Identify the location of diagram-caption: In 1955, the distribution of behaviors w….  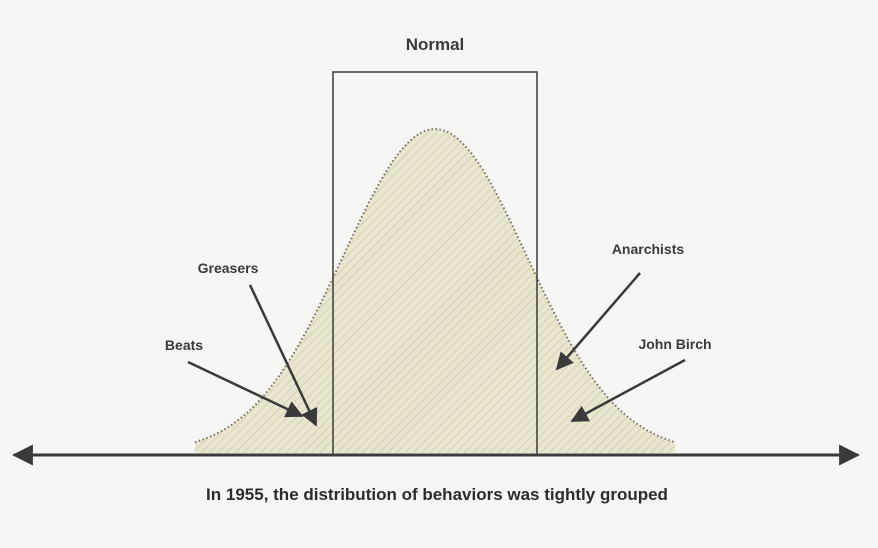
(437, 494).